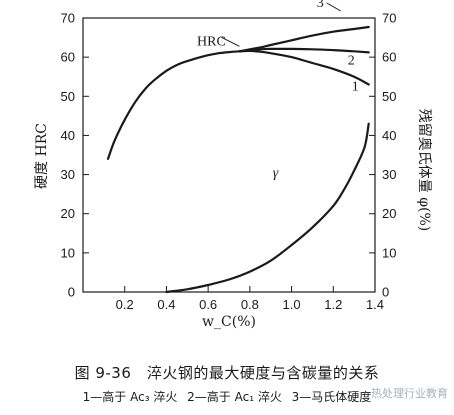 The image size is (454, 415). I want to click on figure-caption-title: 图 9-36 淬火钢的最大硬度与含碳量的关系, so click(227, 373).